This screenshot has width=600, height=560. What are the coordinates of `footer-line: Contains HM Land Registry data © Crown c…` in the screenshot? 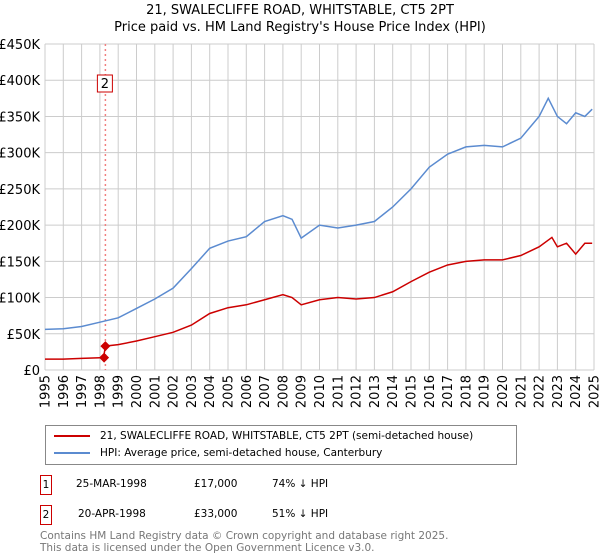 It's located at (244, 536).